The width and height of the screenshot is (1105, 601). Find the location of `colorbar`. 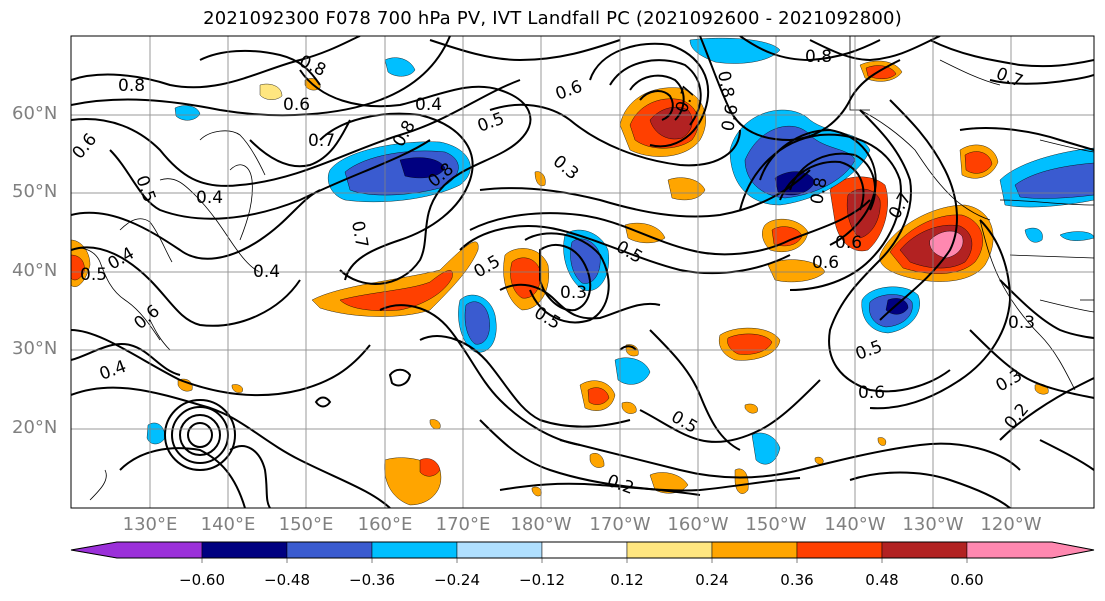

colorbar is located at coordinates (582, 552).